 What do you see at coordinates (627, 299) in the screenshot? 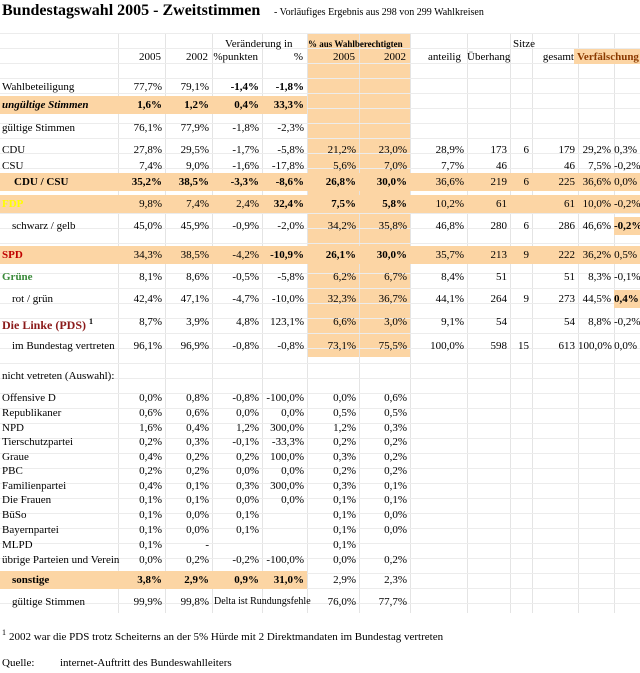
I see `cell-highlight` at bounding box center [627, 299].